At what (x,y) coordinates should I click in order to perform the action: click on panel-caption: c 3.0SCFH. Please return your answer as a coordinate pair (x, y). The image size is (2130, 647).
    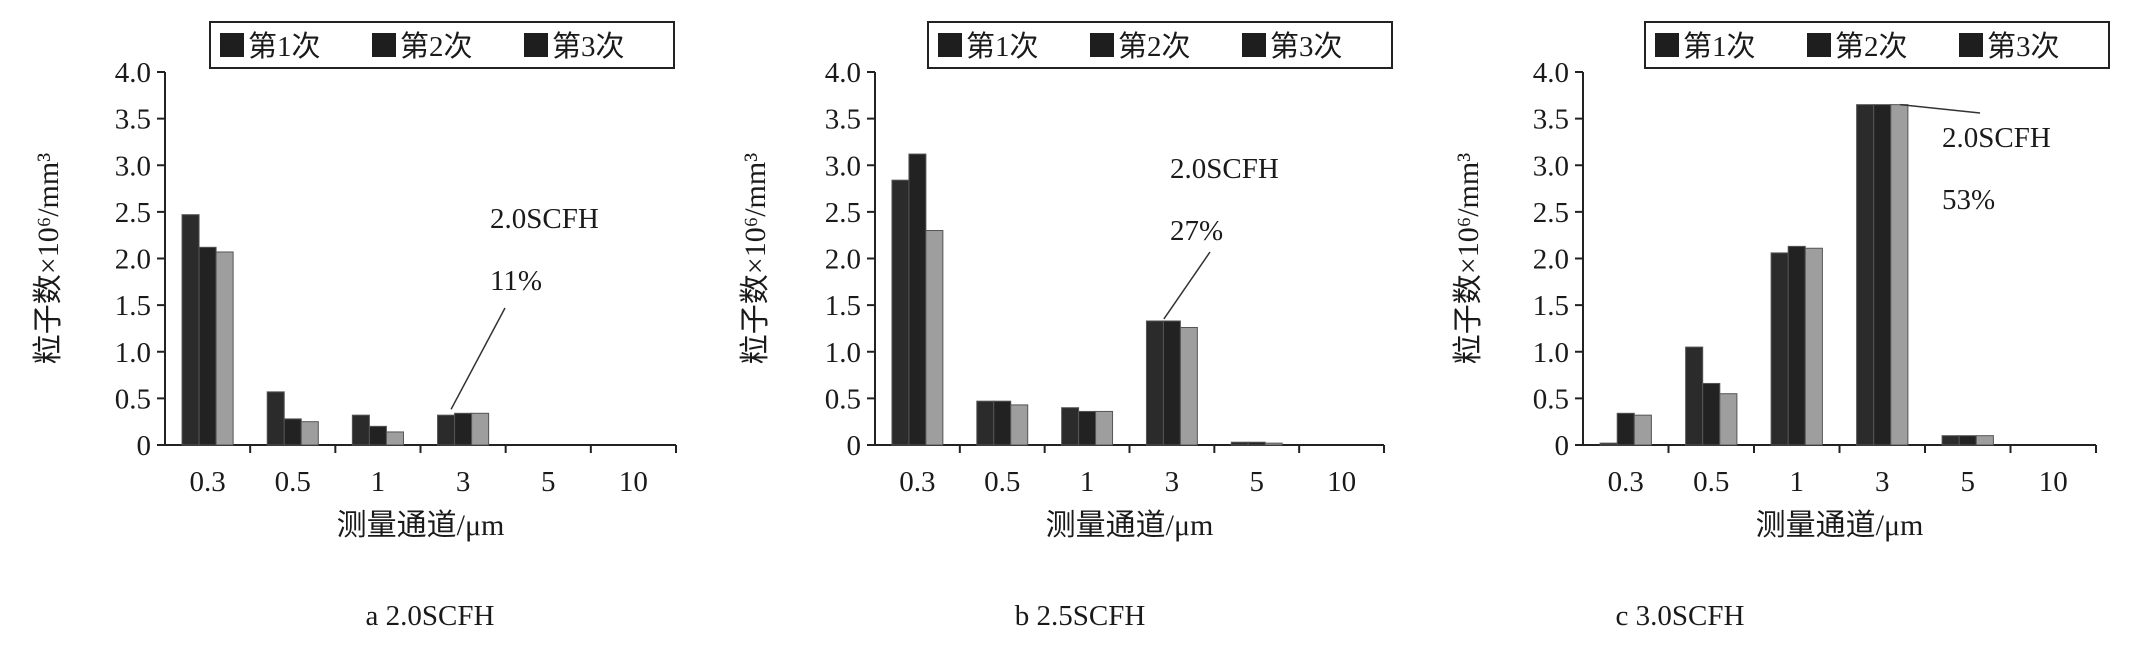
    Looking at the image, I should click on (1680, 616).